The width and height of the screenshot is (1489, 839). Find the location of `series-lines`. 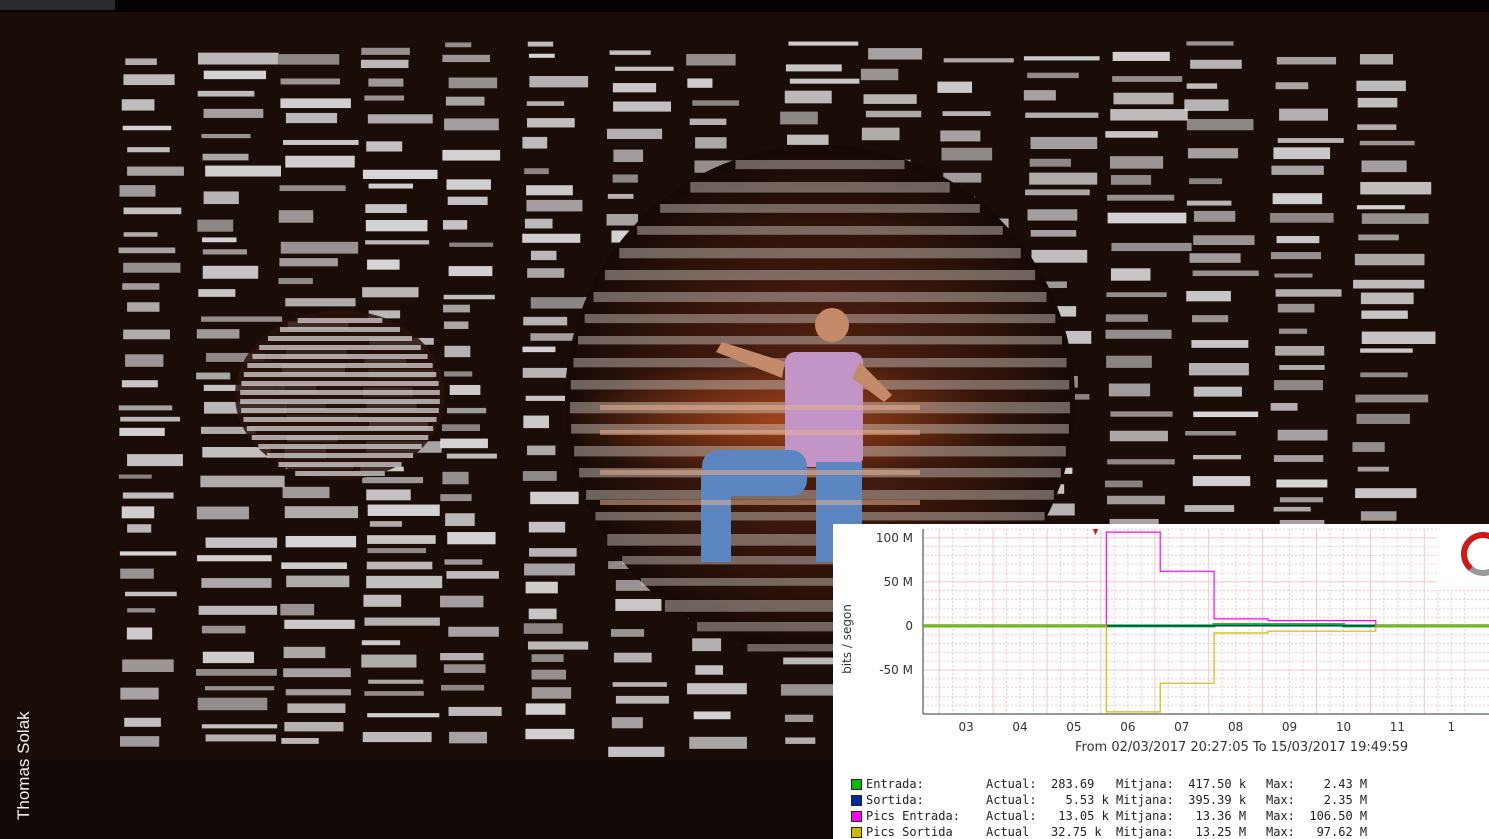

series-lines is located at coordinates (1206, 621).